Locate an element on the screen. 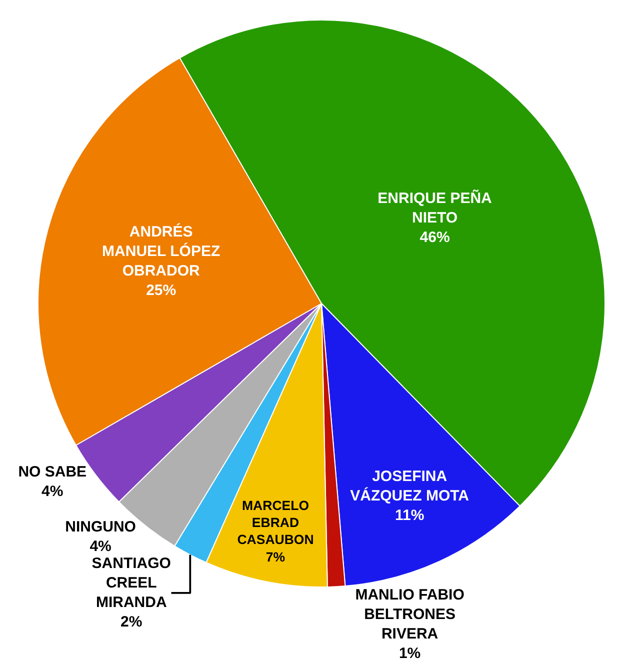  slice-label: NO SABE is located at coordinates (52, 471).